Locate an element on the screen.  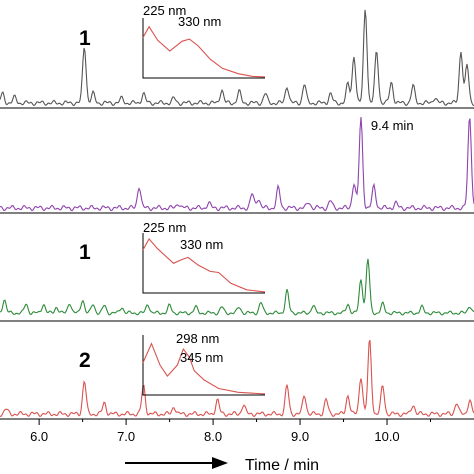
x-tick-group: 6.0 7.0 8.0 9.0 10.0 is located at coordinates (231, 431).